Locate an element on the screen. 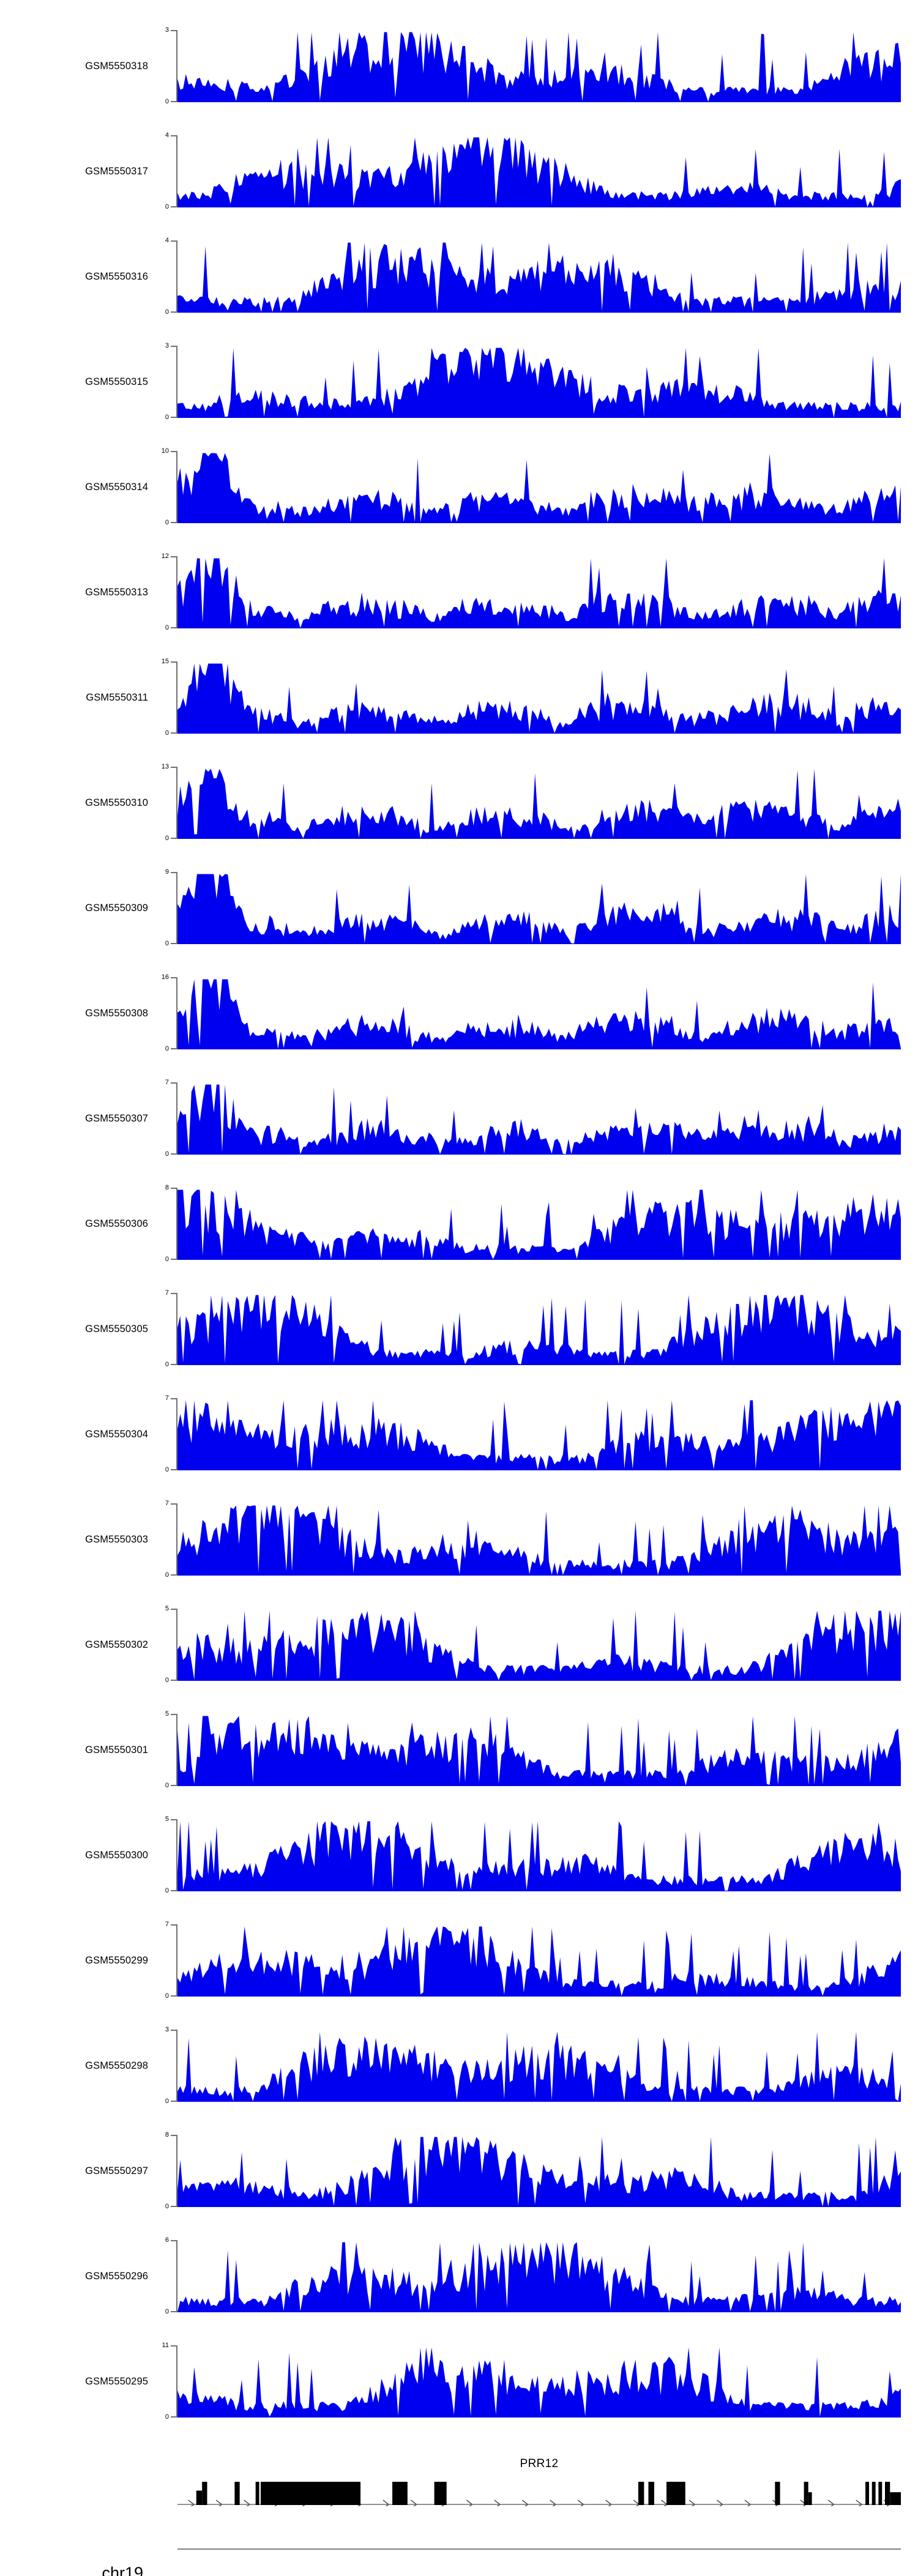 This screenshot has height=2576, width=918. y-axis-max-label: 10 is located at coordinates (165, 451).